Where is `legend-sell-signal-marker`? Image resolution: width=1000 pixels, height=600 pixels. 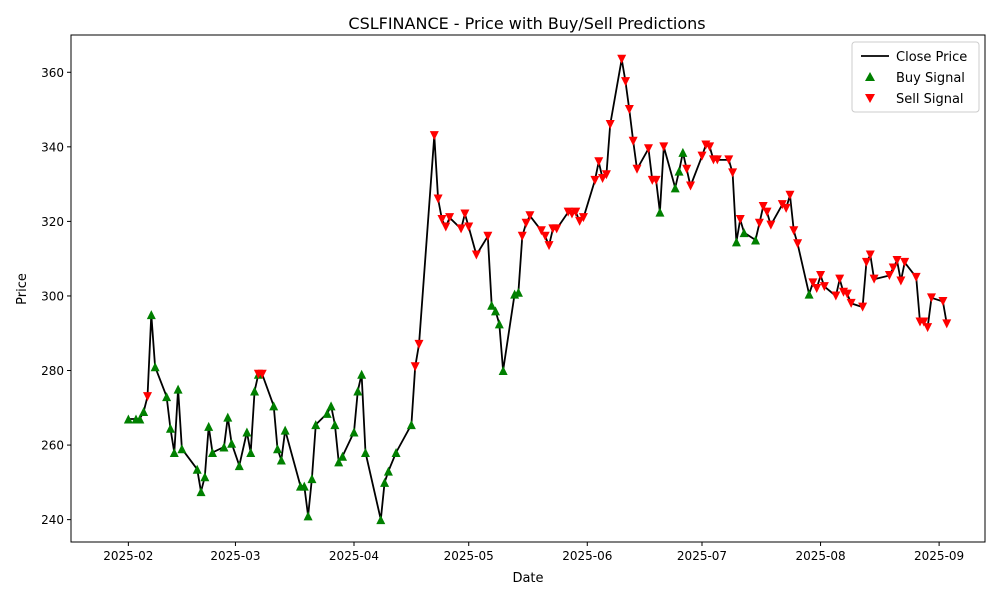
legend-sell-signal-marker is located at coordinates (870, 98).